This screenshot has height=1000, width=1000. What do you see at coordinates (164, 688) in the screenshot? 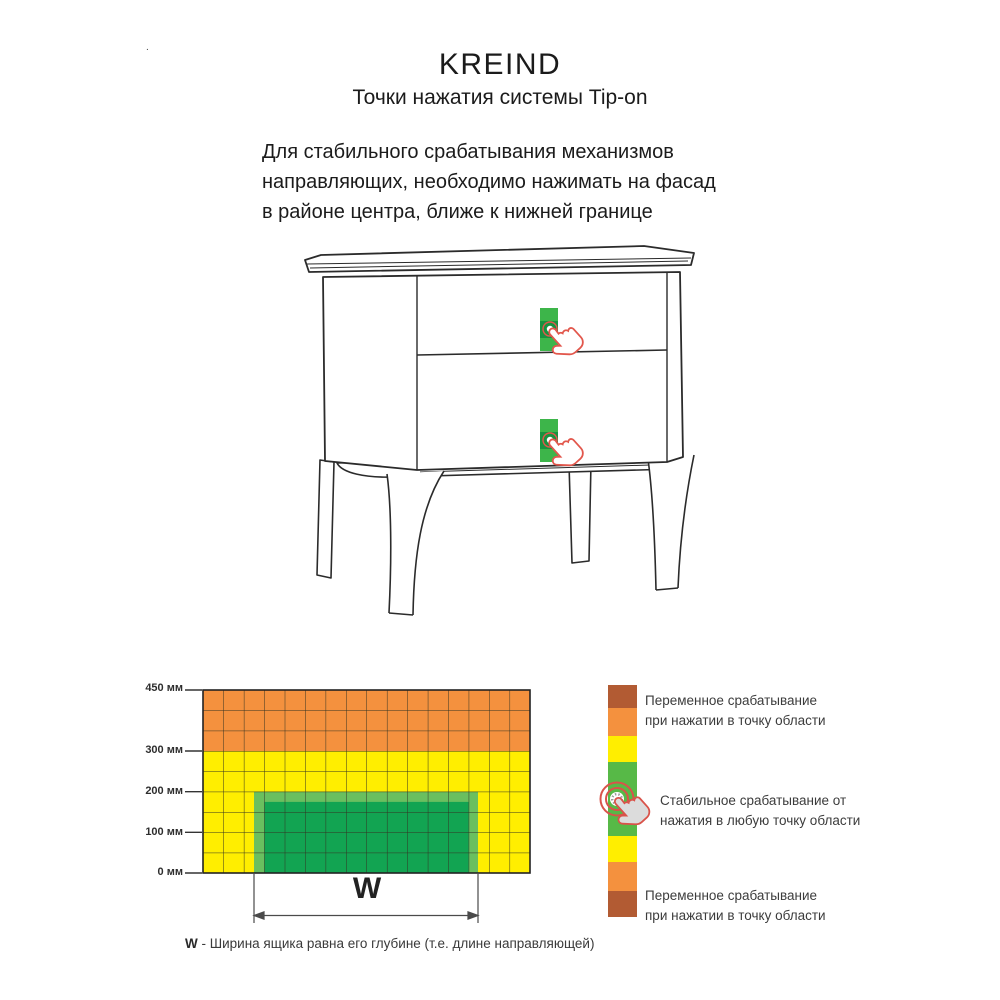
I see `axis-label-450: 450 мм` at bounding box center [164, 688].